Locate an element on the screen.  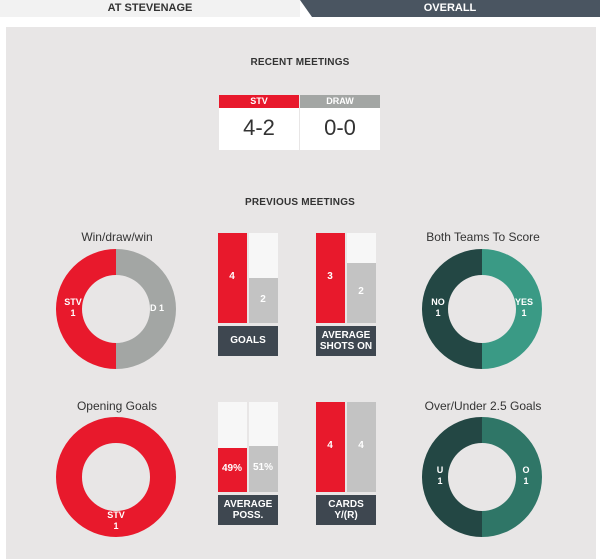
opening-stv-label: STV 1 is located at coordinates (116, 521).